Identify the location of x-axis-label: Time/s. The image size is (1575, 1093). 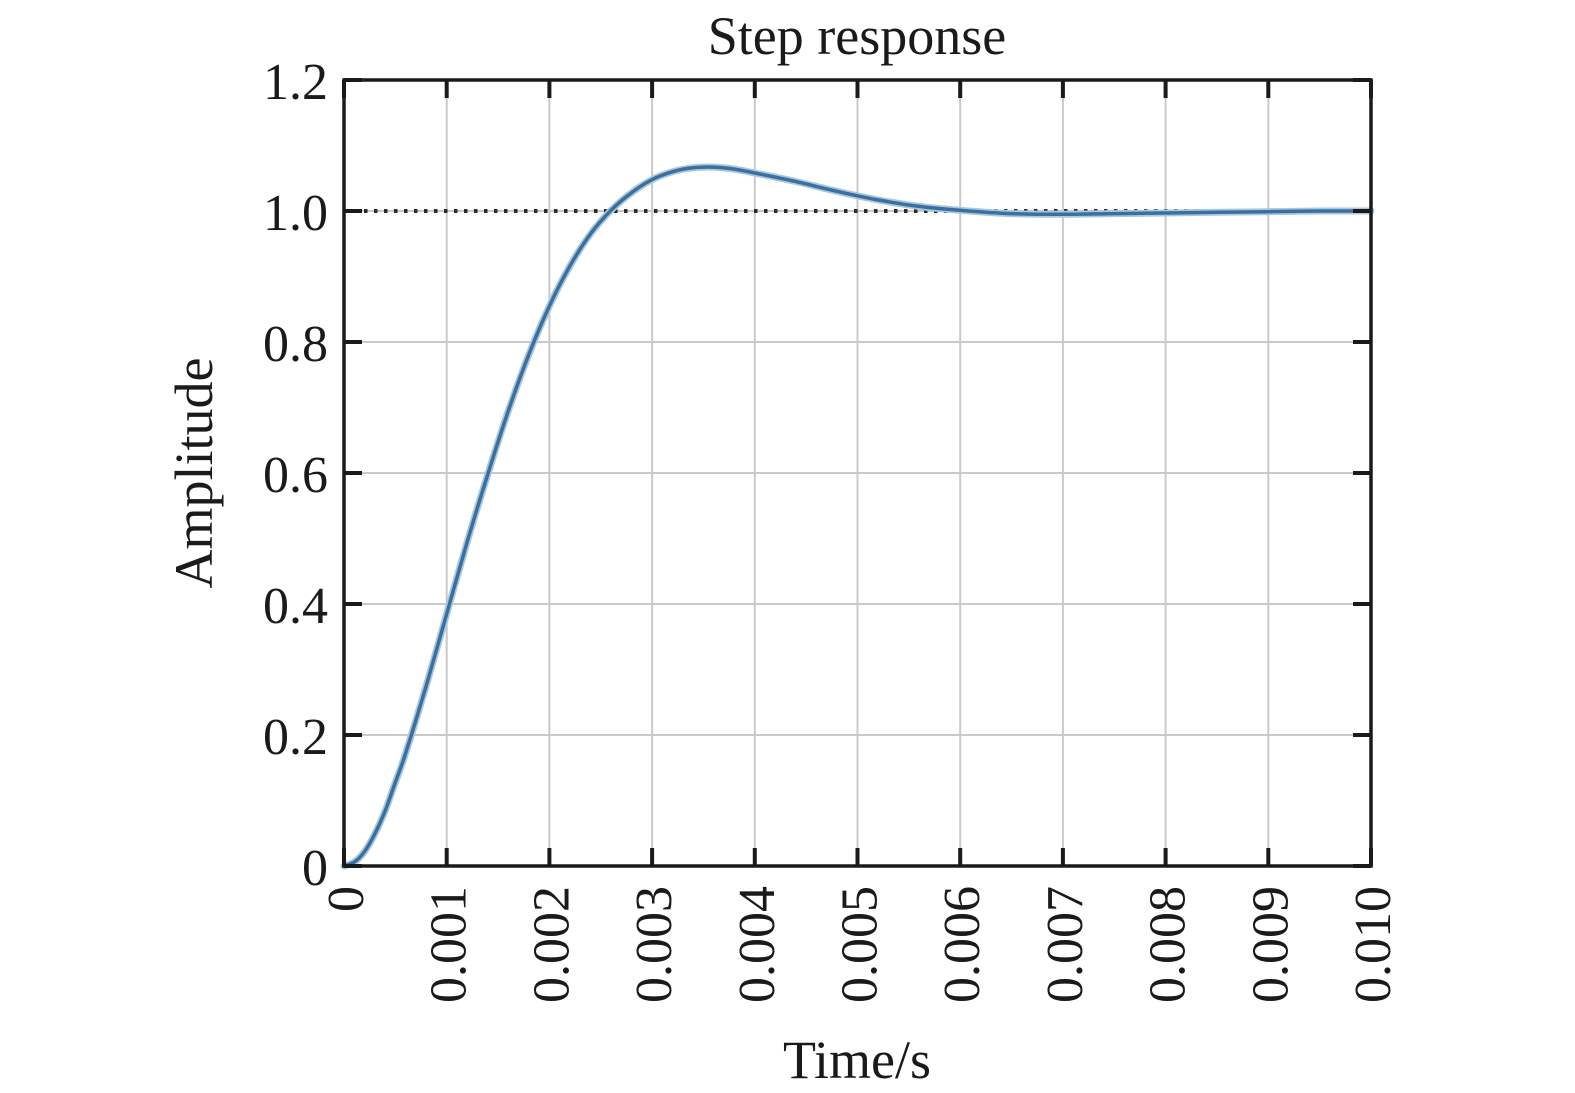
(857, 1060).